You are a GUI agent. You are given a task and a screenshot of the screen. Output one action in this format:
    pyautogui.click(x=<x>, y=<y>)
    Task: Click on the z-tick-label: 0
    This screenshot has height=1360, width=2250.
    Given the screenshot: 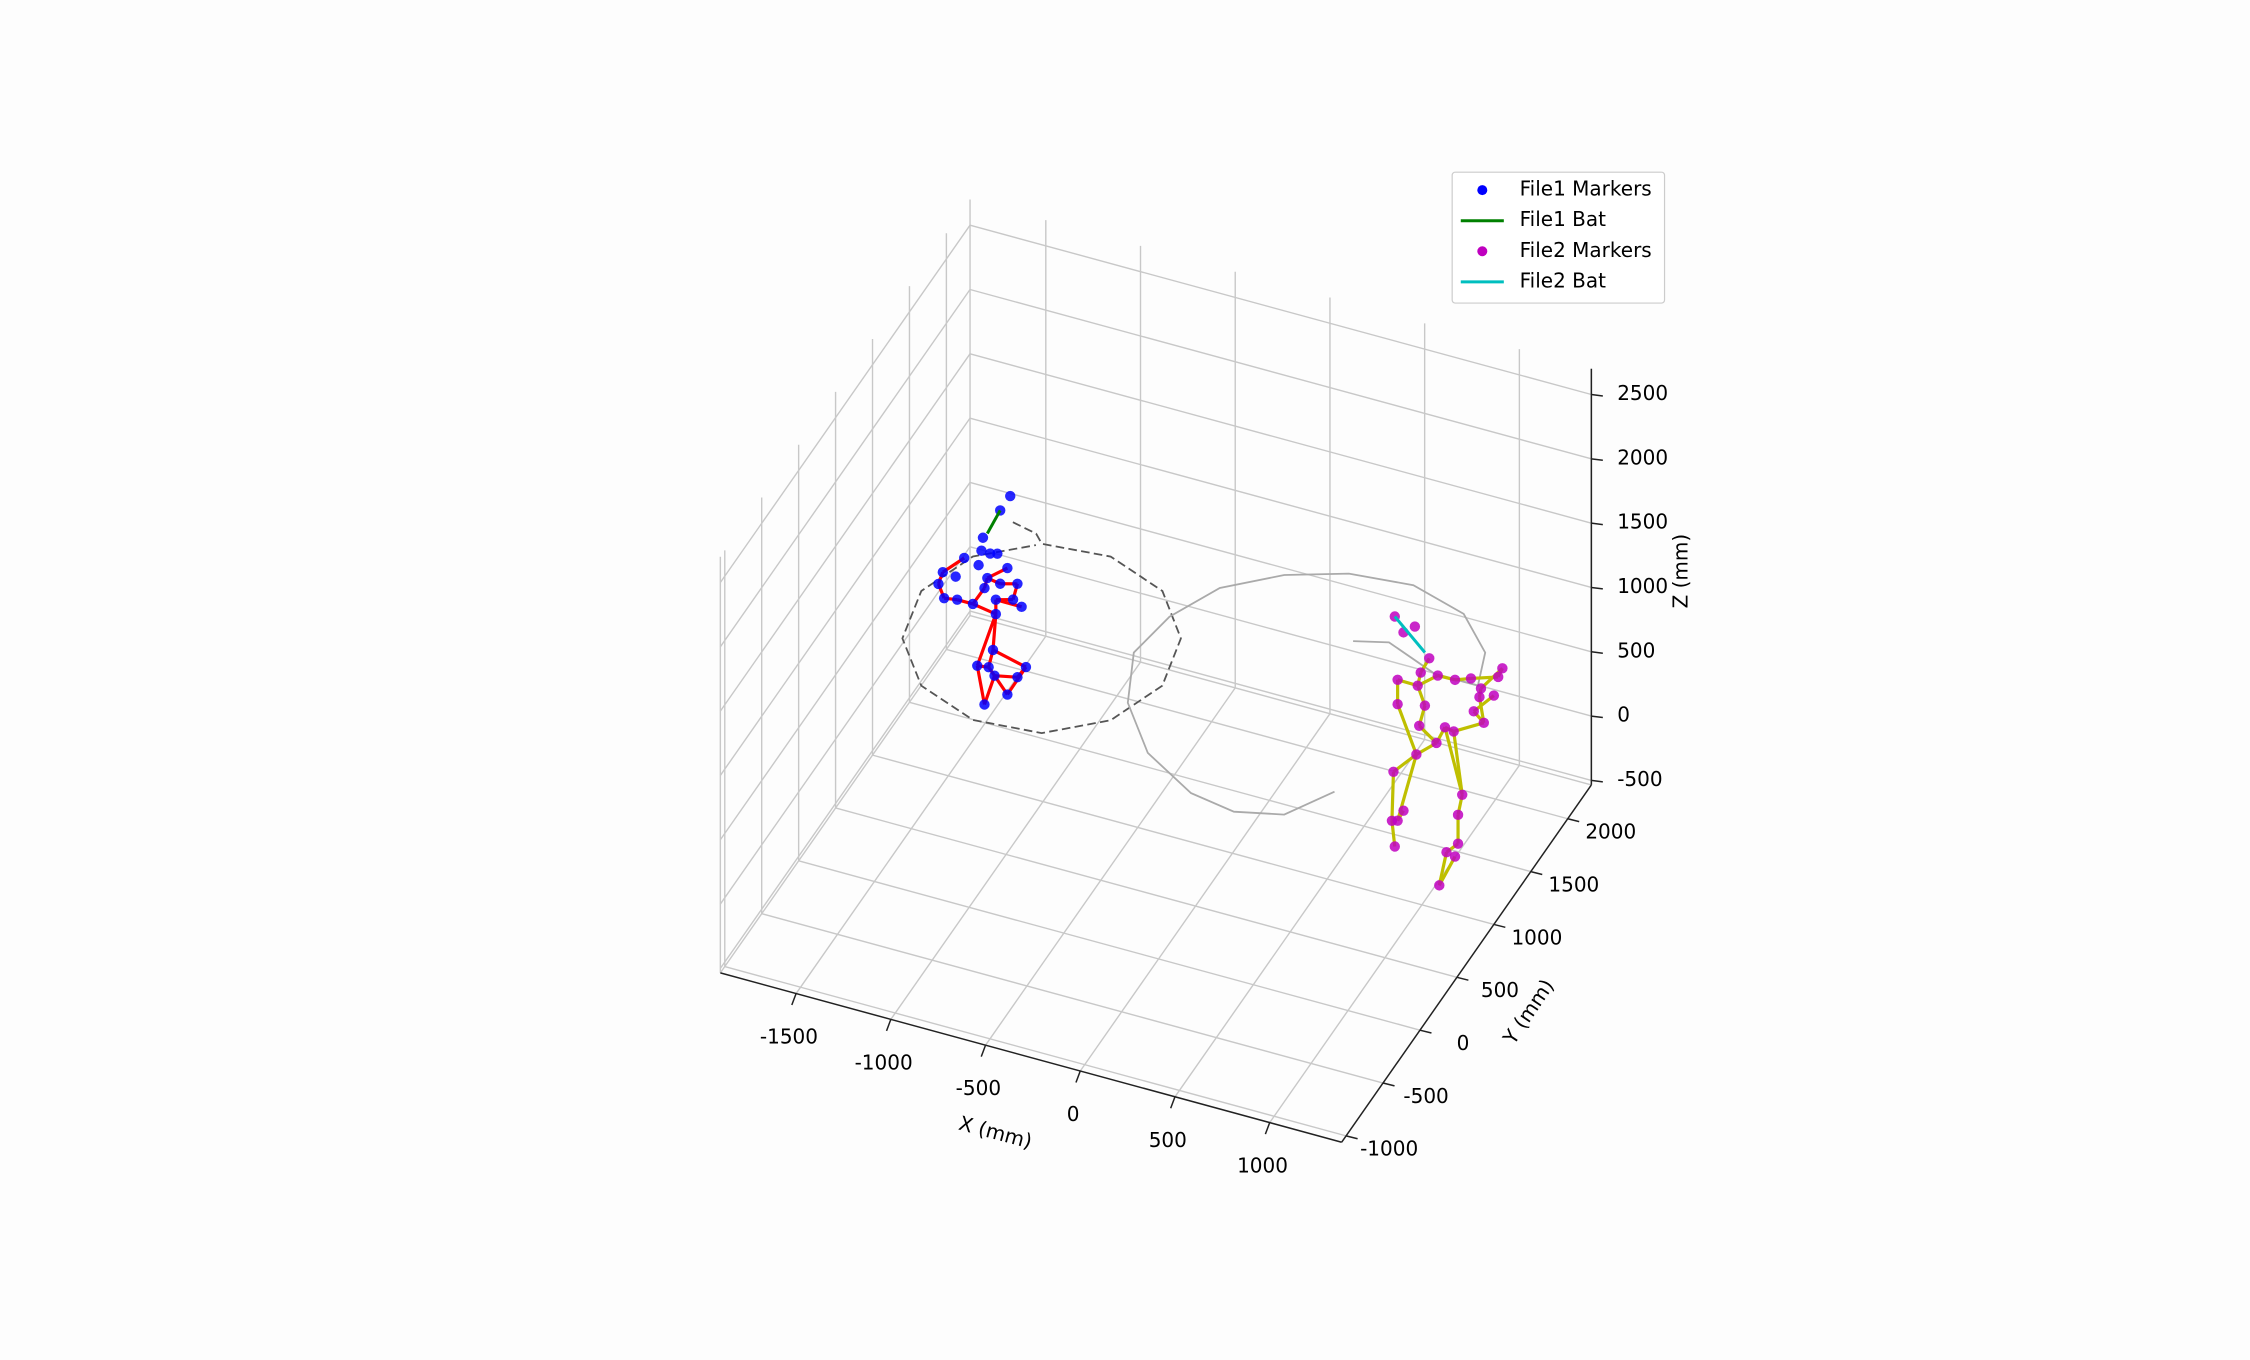 What is the action you would take?
    pyautogui.click(x=1623, y=715)
    